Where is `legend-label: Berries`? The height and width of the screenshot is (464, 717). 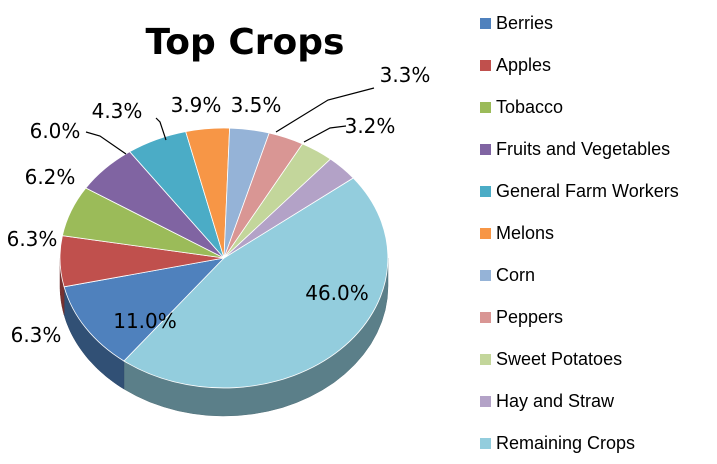 legend-label: Berries is located at coordinates (525, 22).